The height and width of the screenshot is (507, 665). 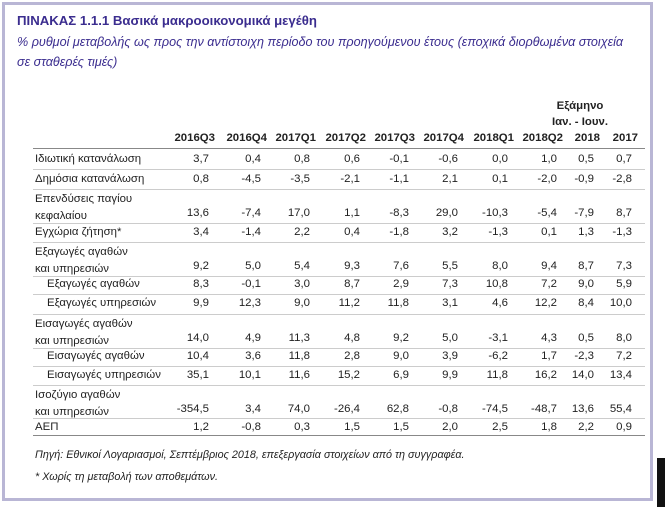 I want to click on table-cell: 11,8, so click(x=398, y=303).